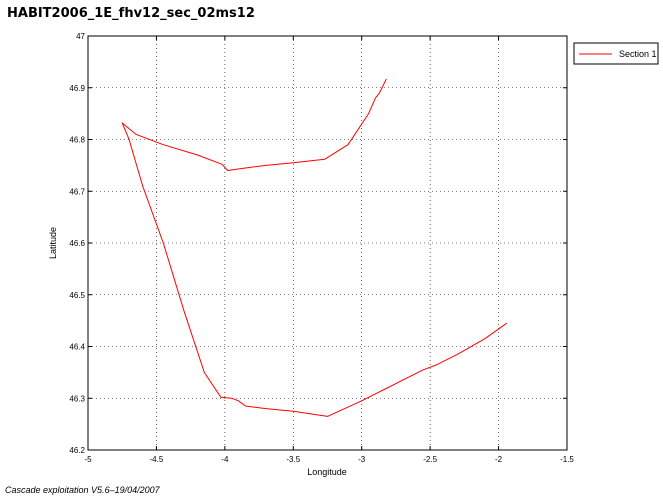  What do you see at coordinates (77, 191) in the screenshot?
I see `y-tick-label: 46.7` at bounding box center [77, 191].